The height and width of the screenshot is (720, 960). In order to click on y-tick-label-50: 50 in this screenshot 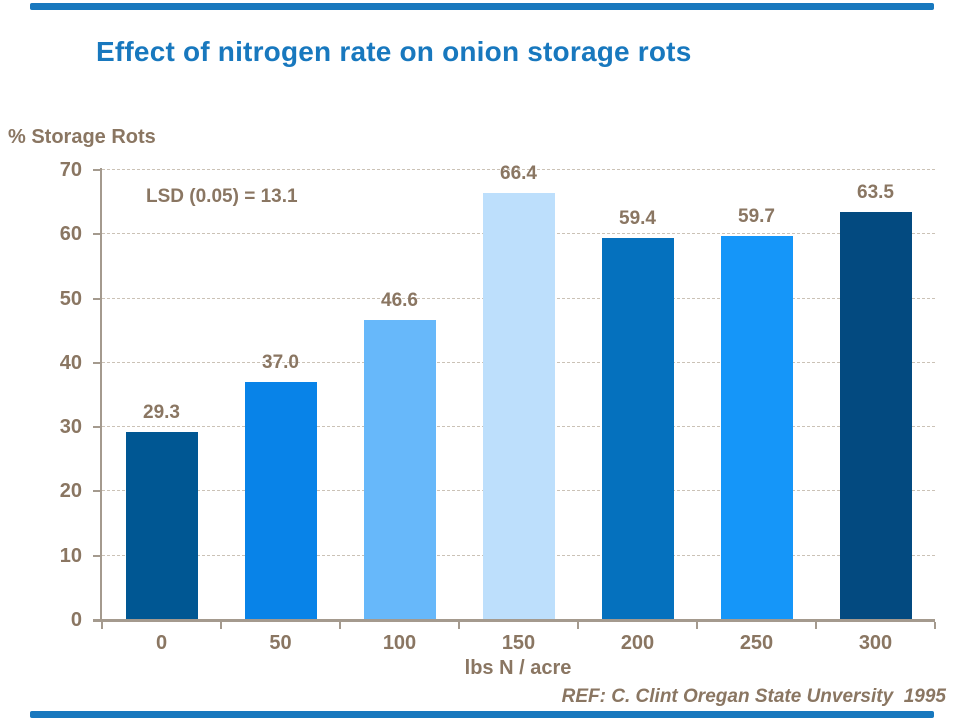, I will do `click(70, 298)`.